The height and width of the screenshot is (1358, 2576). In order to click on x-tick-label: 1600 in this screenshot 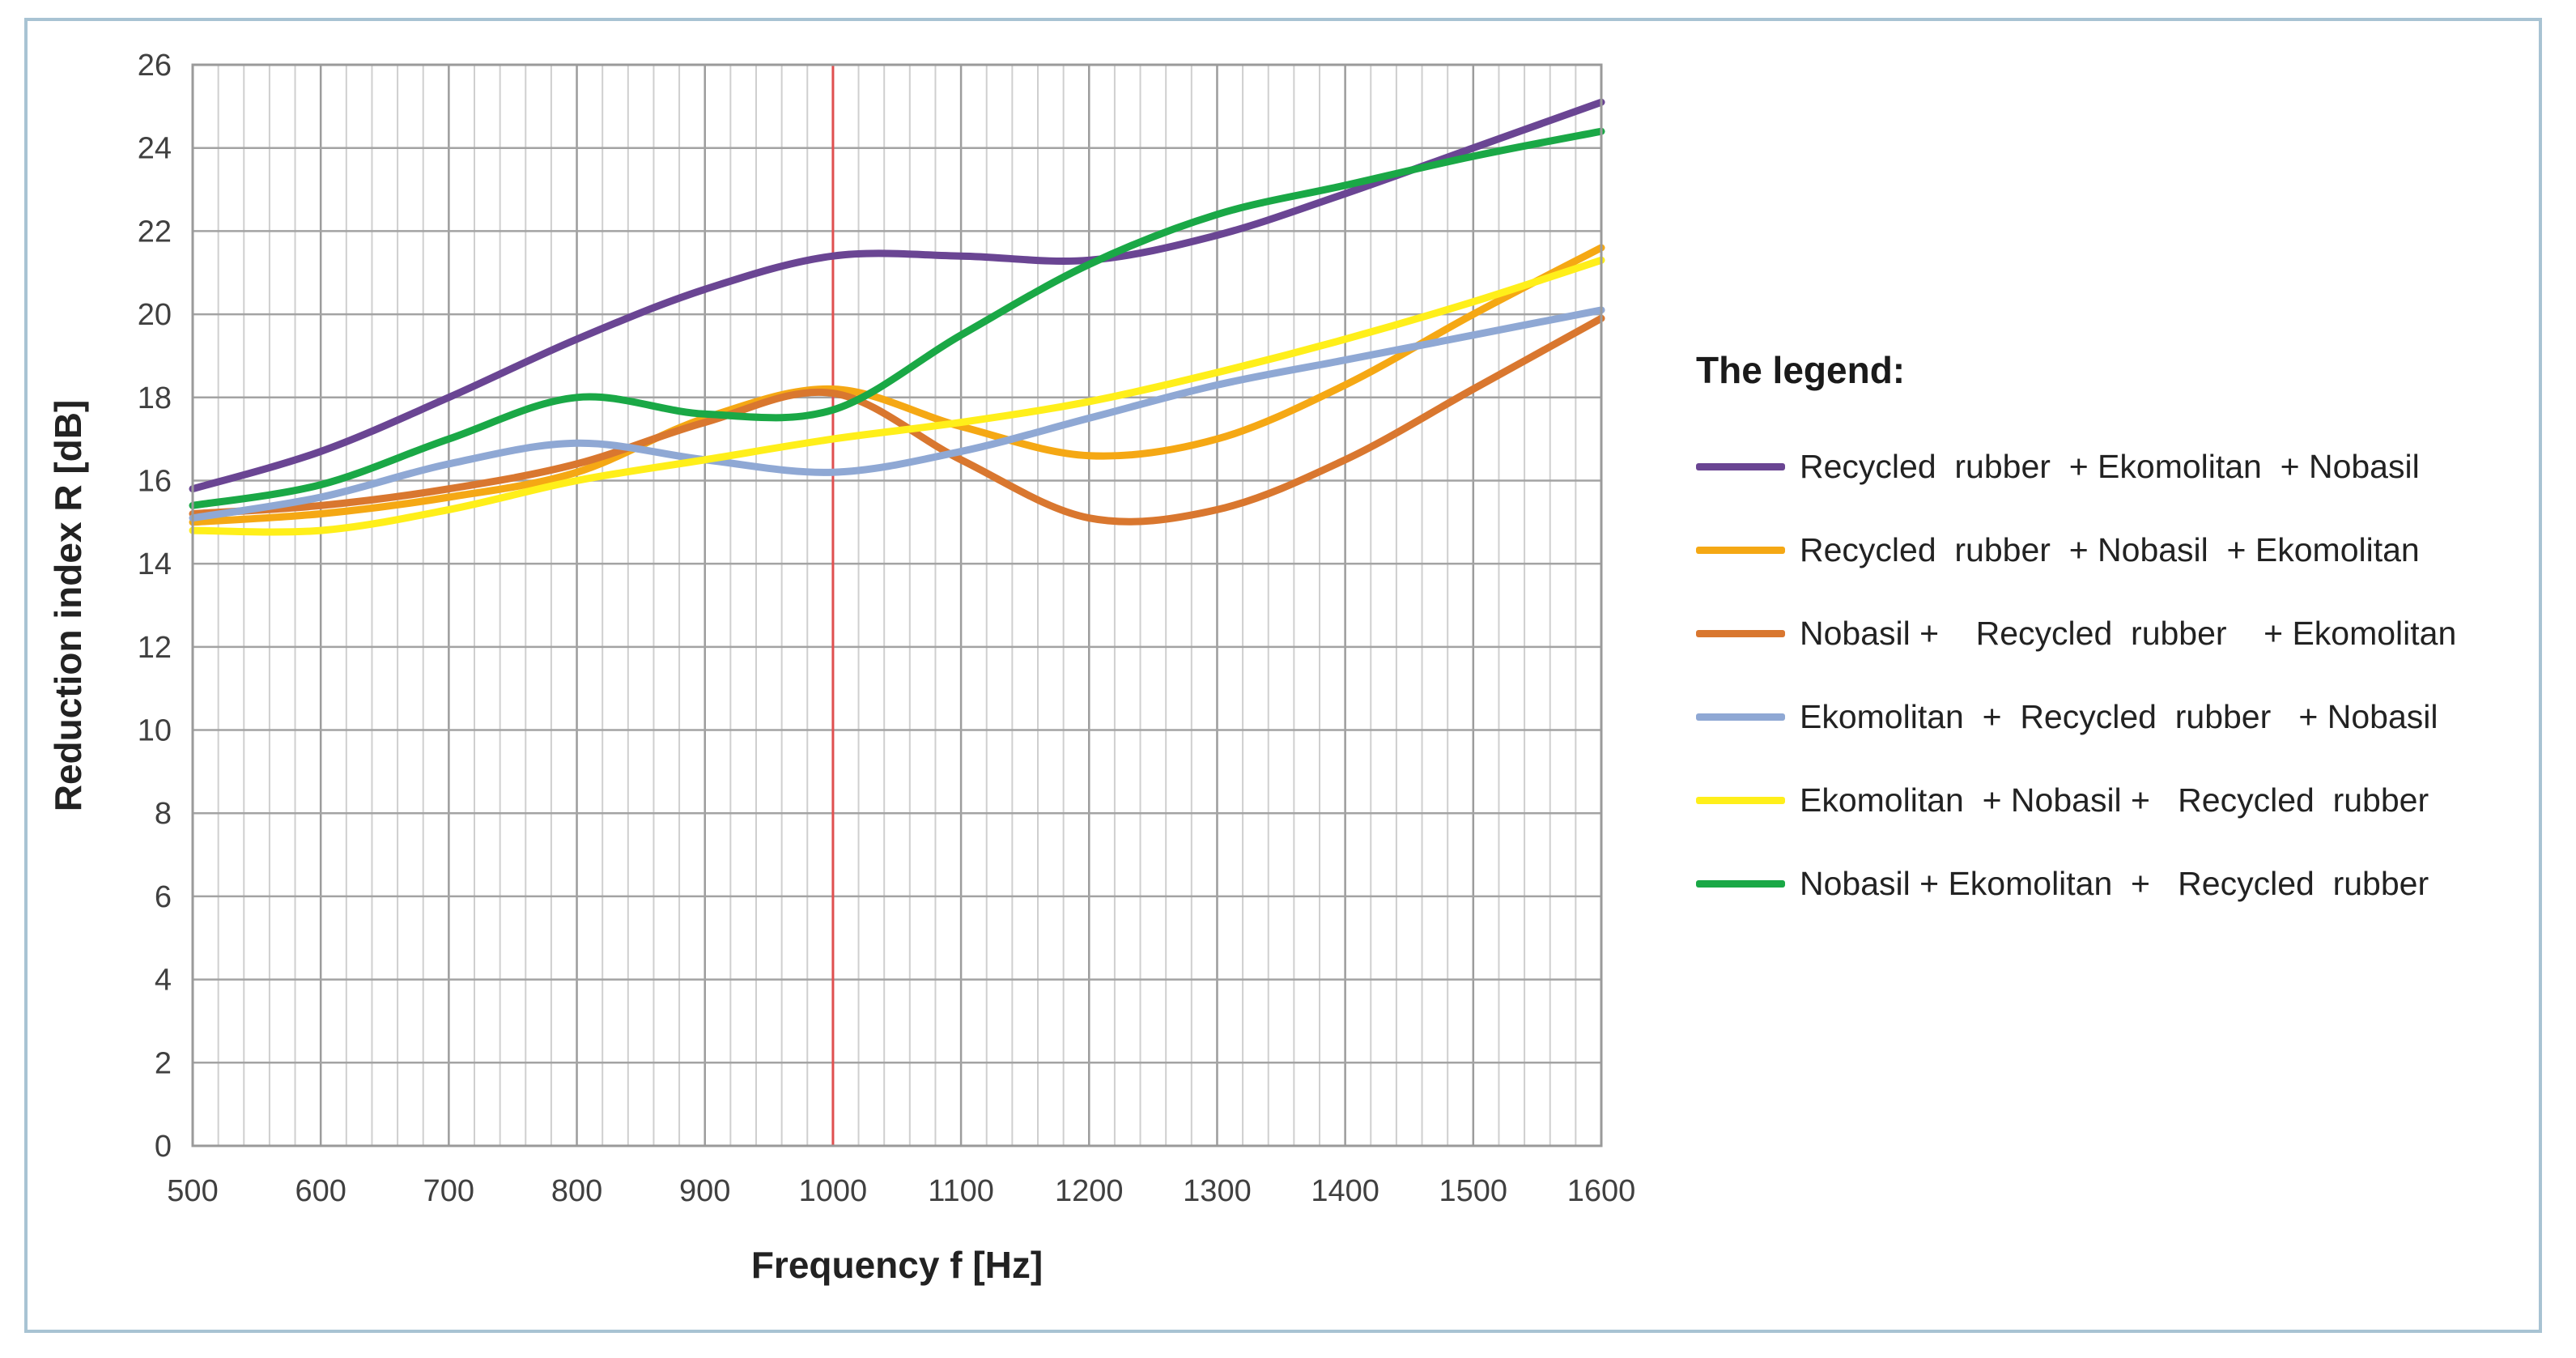, I will do `click(1601, 1191)`.